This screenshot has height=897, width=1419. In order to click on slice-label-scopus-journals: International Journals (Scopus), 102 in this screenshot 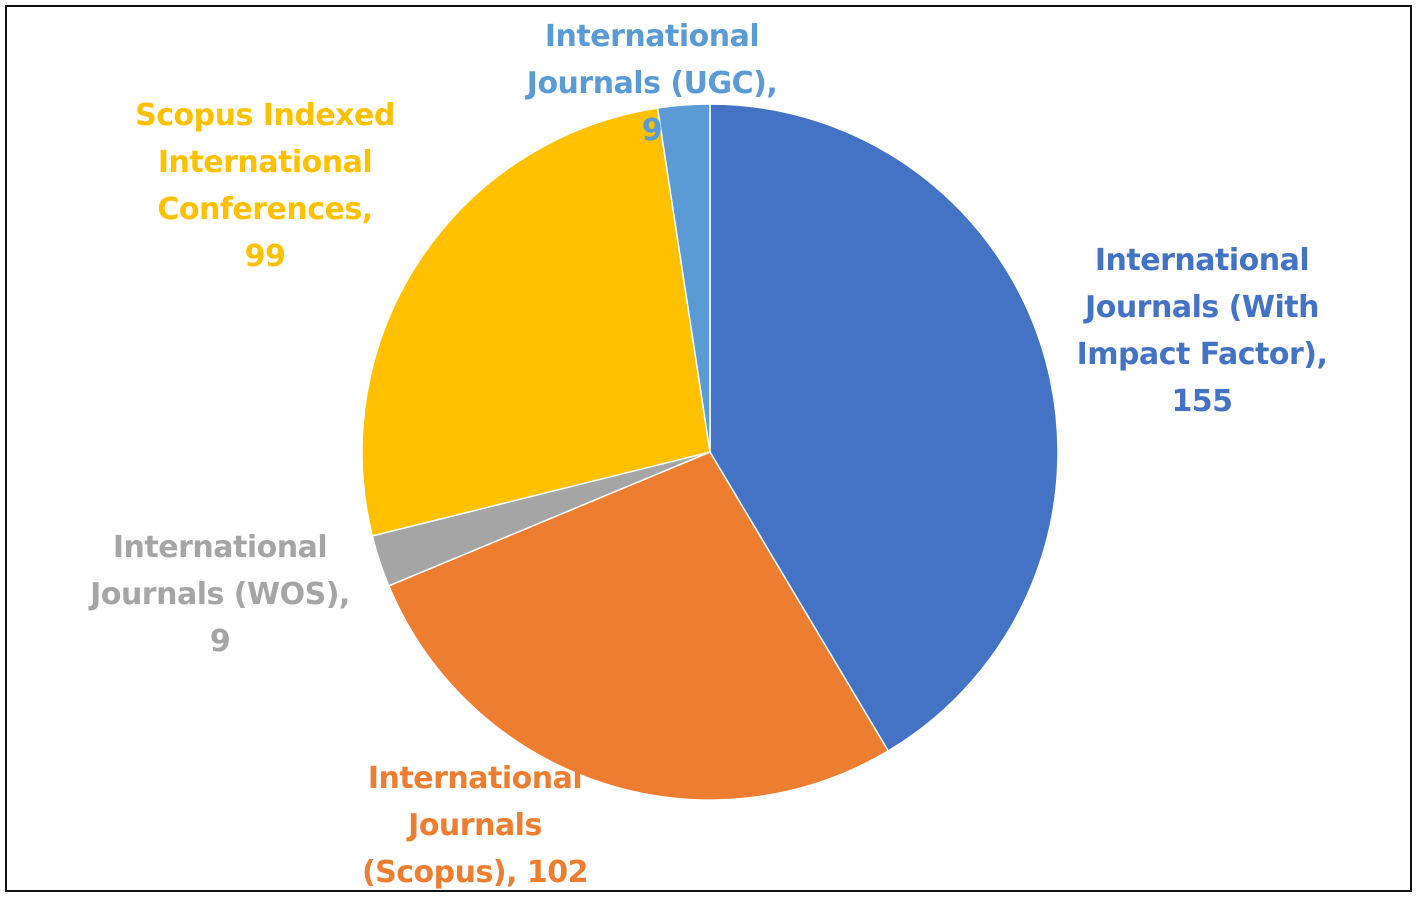, I will do `click(475, 825)`.